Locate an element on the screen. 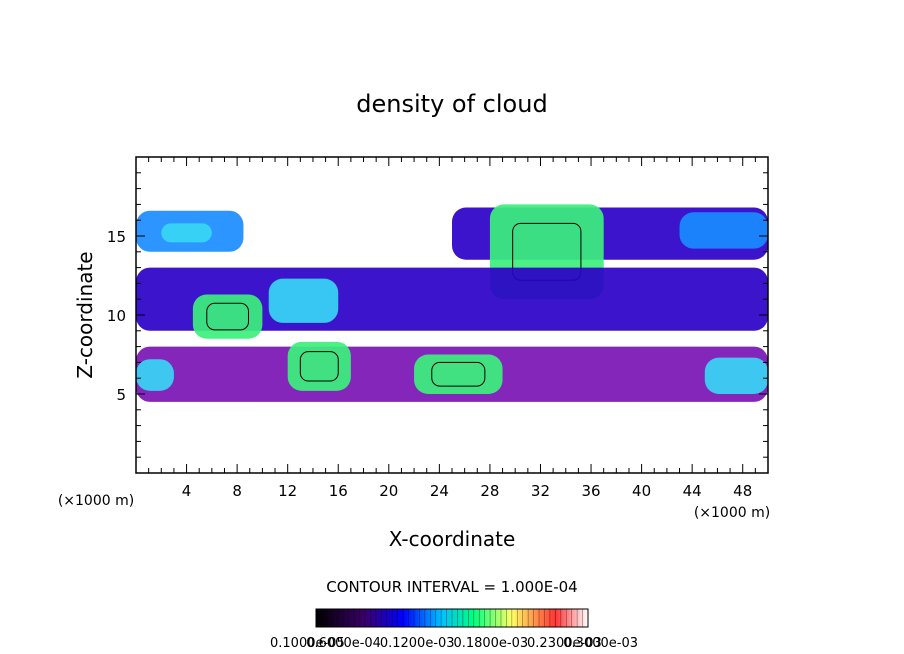 This screenshot has height=654, width=904. x-axis-unit: (×1000 m) is located at coordinates (732, 513).